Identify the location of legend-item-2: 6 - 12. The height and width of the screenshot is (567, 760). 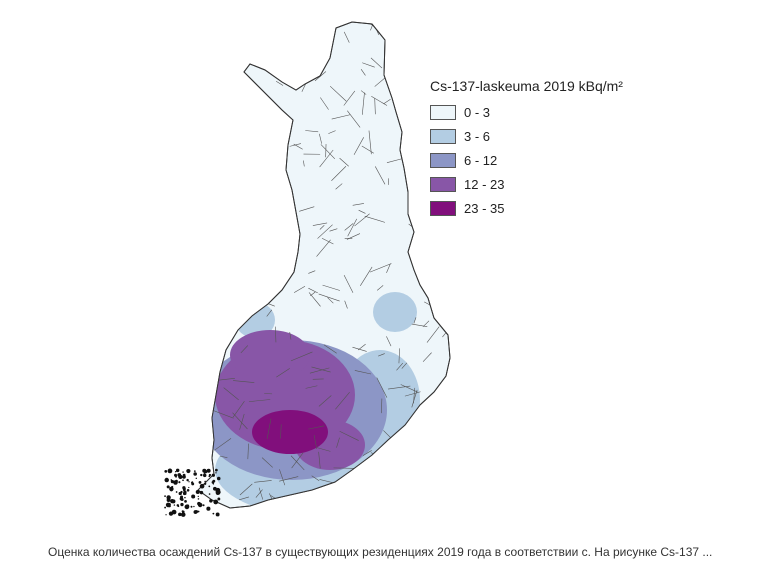
(526, 160).